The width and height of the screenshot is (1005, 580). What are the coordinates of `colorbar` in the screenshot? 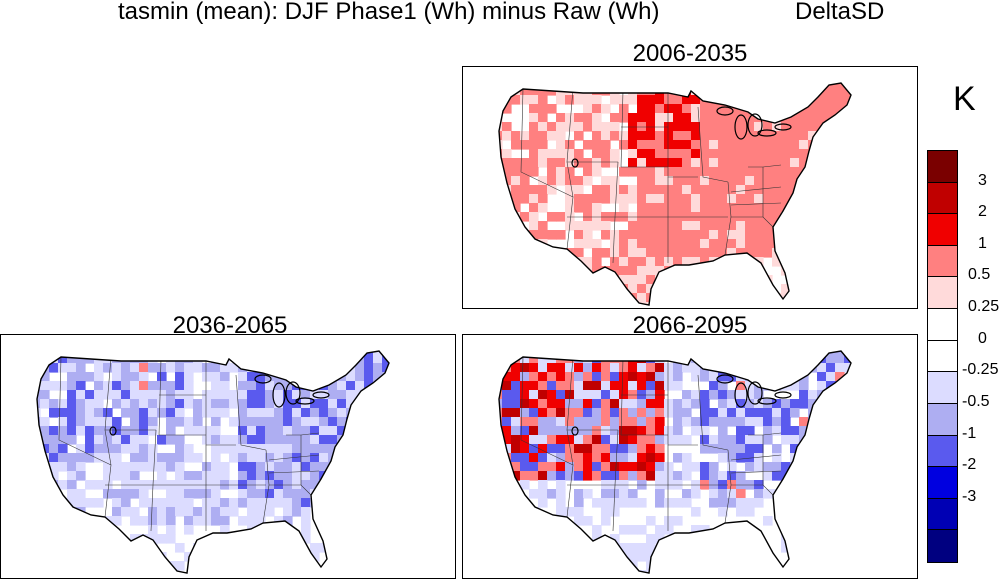 It's located at (942, 356).